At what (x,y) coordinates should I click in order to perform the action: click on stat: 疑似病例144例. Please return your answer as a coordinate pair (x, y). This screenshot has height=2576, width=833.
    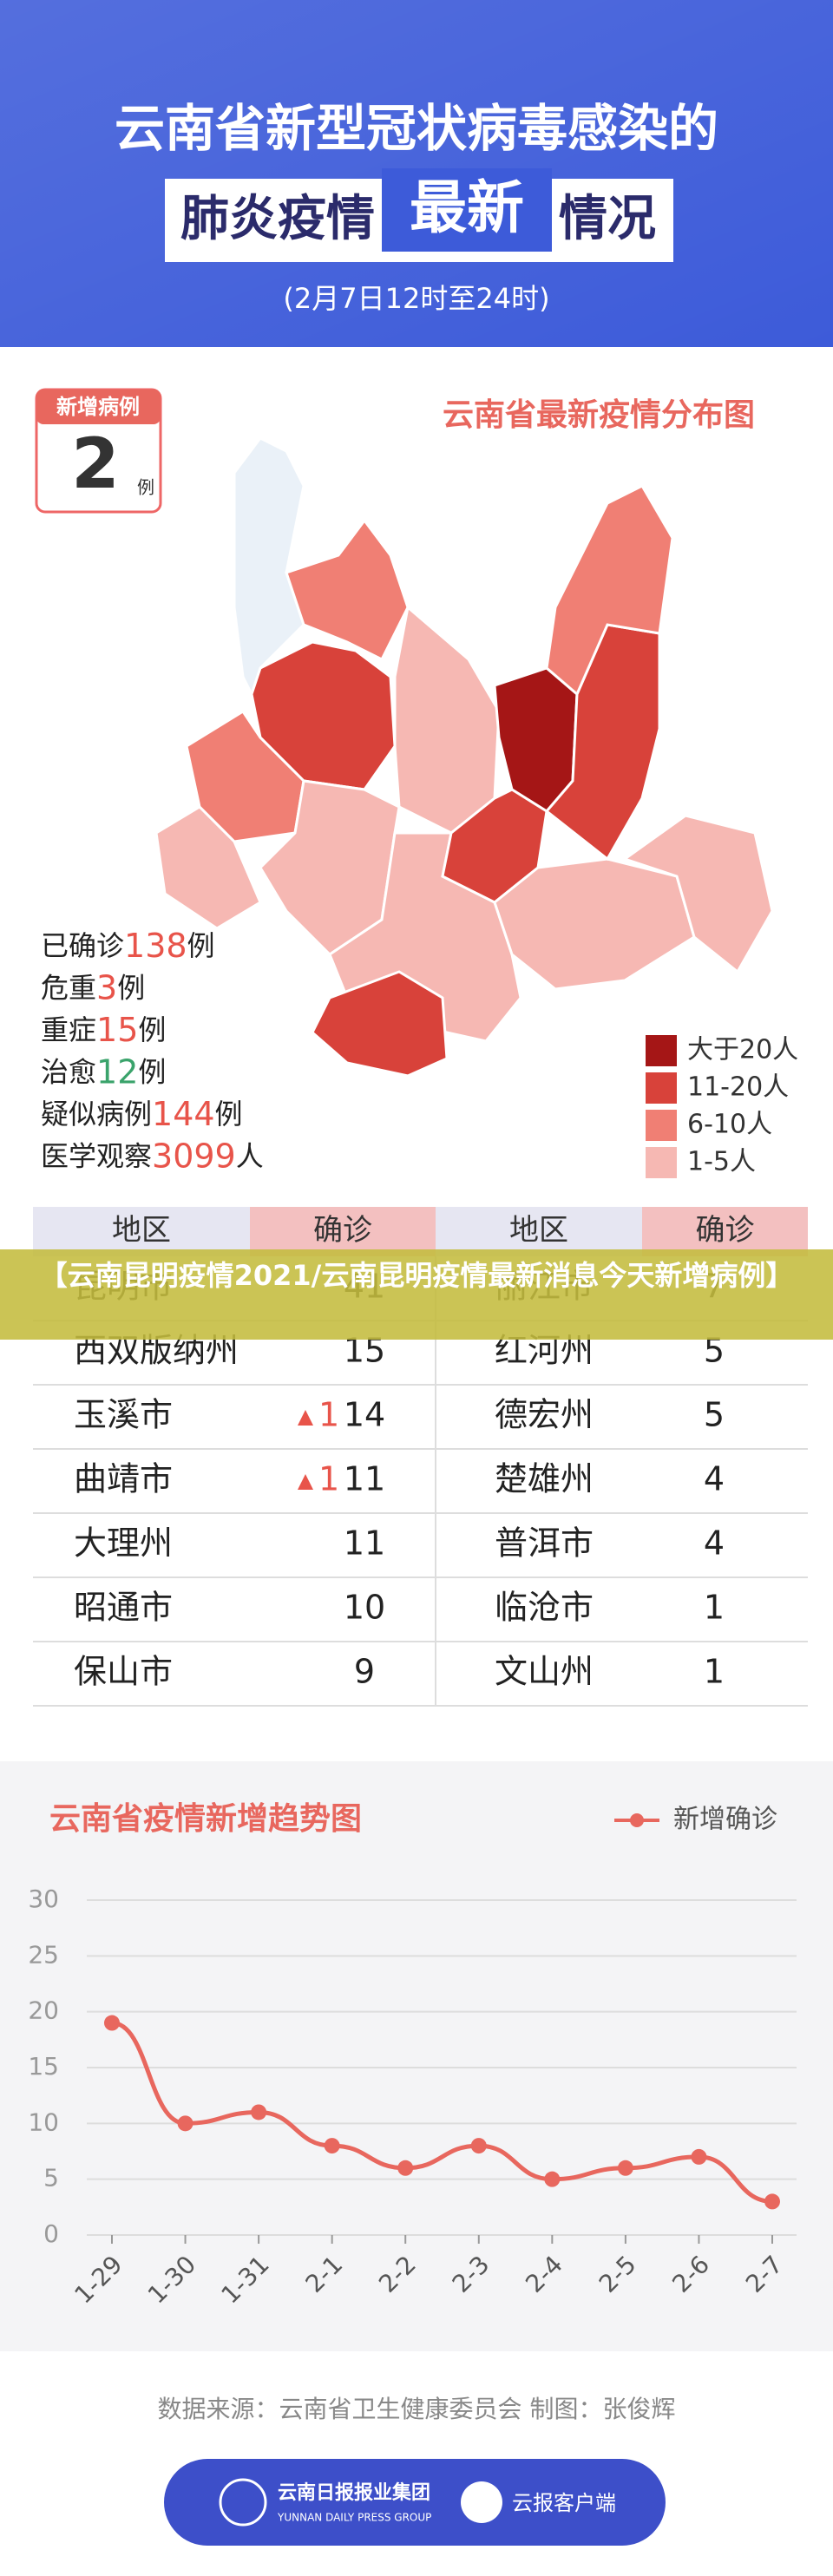
    Looking at the image, I should click on (142, 1114).